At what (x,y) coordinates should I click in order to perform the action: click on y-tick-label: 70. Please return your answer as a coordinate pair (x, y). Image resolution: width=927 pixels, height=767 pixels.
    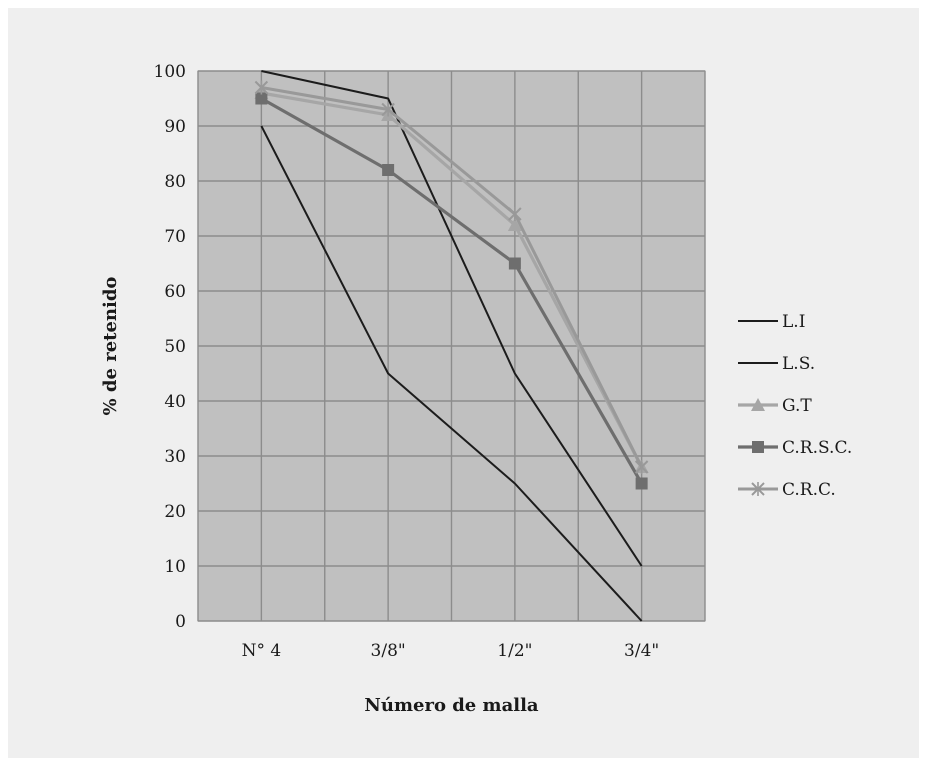
    Looking at the image, I should click on (175, 237).